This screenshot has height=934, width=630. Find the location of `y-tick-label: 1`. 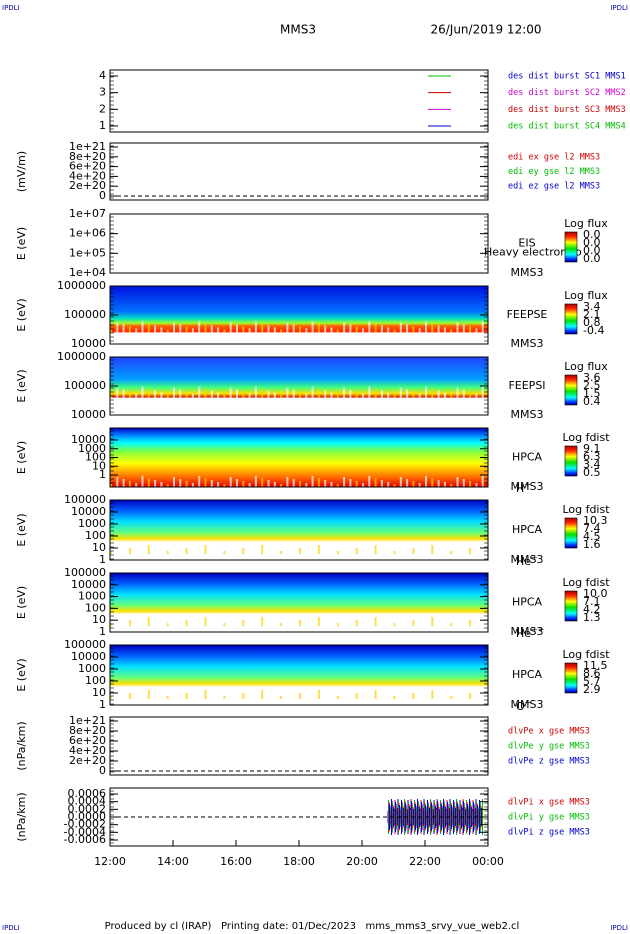

y-tick-label: 1 is located at coordinates (102, 559).